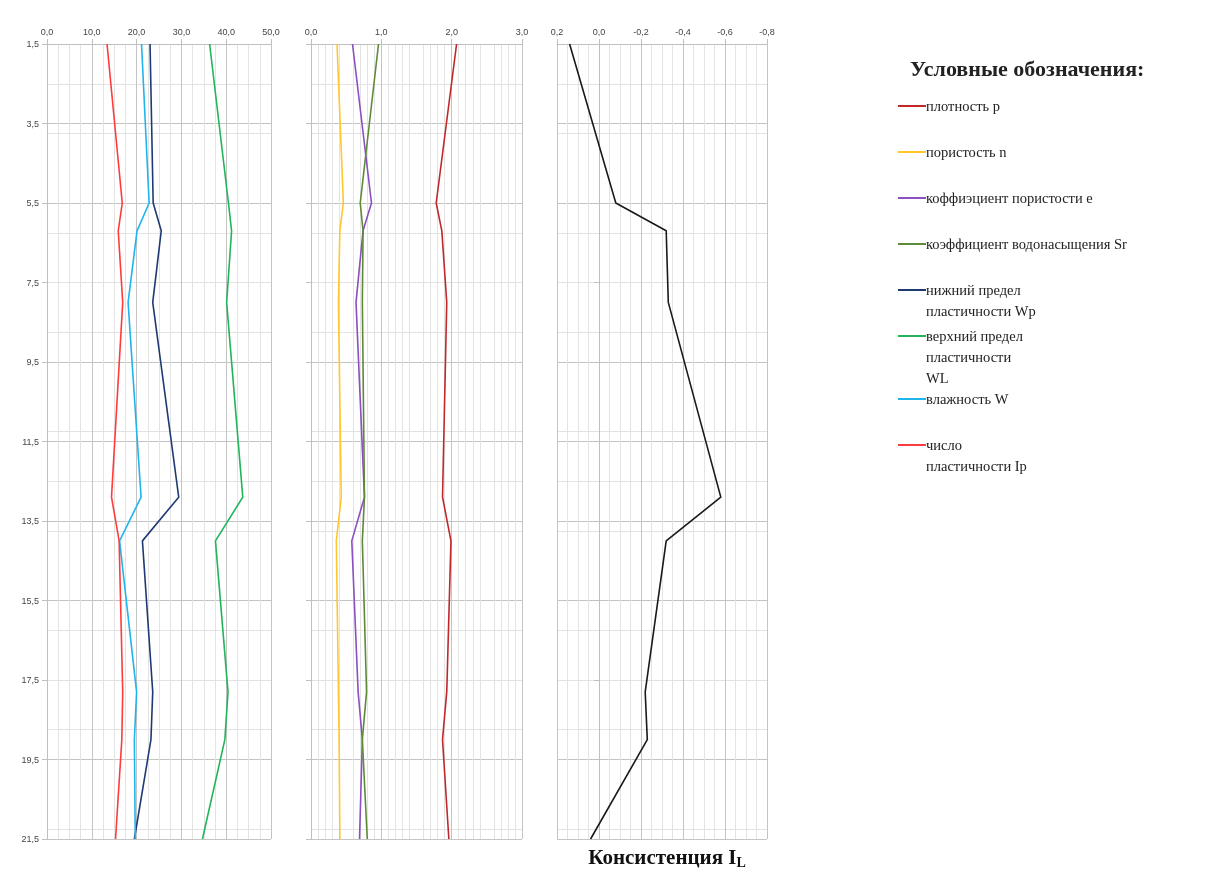 Image resolution: width=1210 pixels, height=874 pixels. What do you see at coordinates (30, 521) in the screenshot?
I see `y-tick-label: 13,5` at bounding box center [30, 521].